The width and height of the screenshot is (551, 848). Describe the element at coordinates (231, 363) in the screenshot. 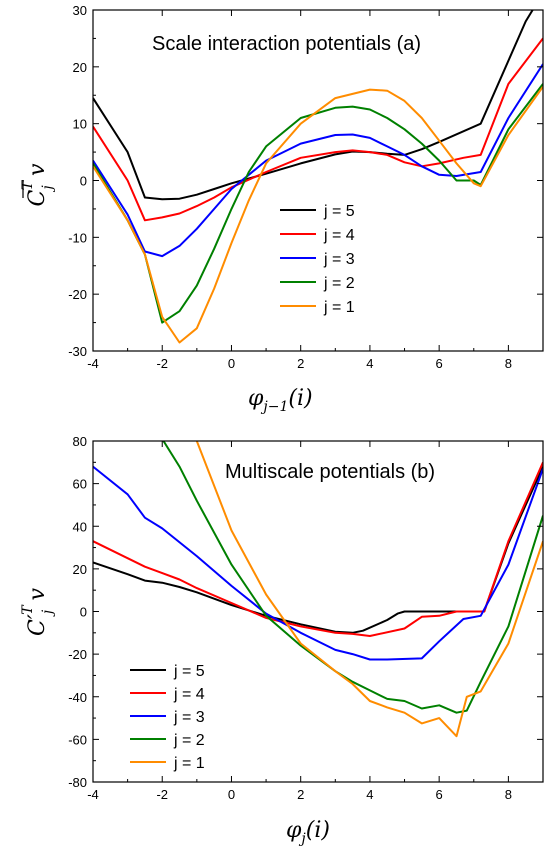

I see `panel-a-x-tick-label: 0` at that location.